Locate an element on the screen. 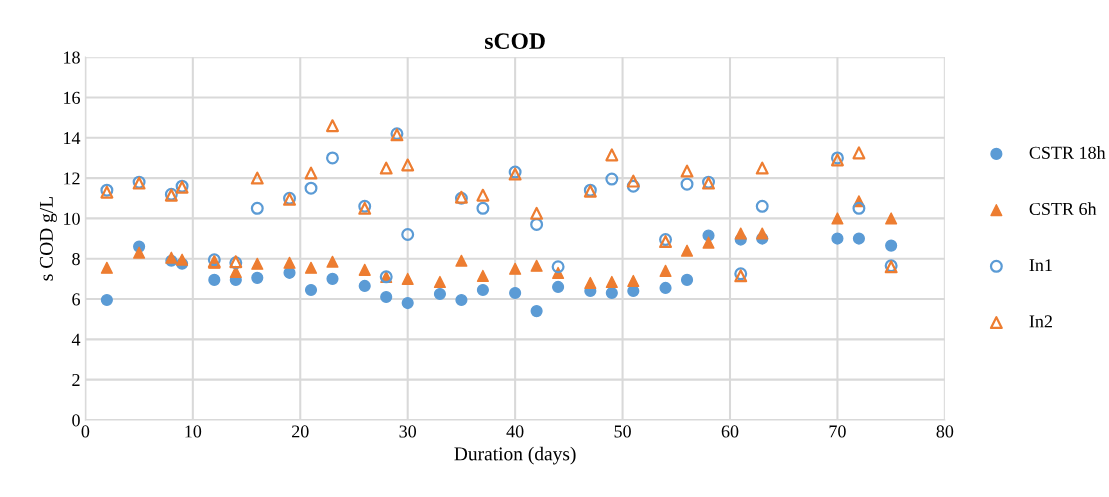  x-tick-label: 70 is located at coordinates (837, 431).